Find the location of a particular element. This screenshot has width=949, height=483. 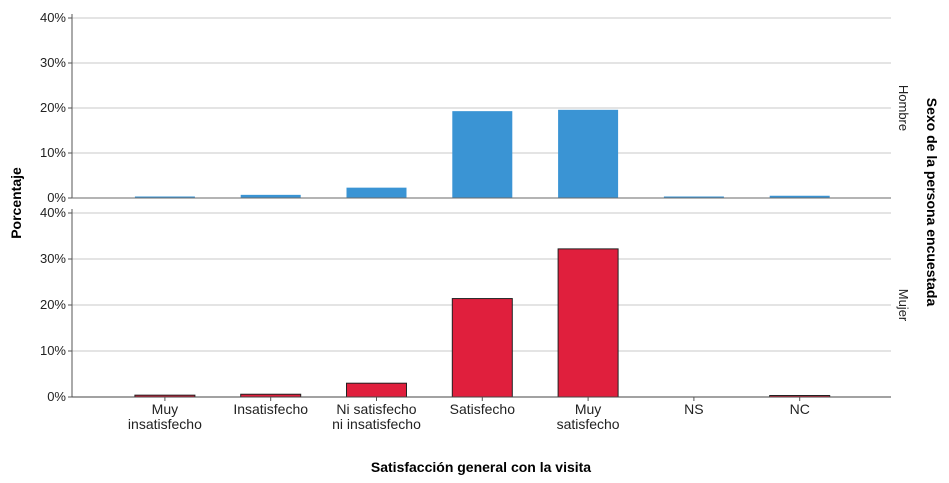

facet-title: Sexo de la persona encuestada is located at coordinates (932, 202).